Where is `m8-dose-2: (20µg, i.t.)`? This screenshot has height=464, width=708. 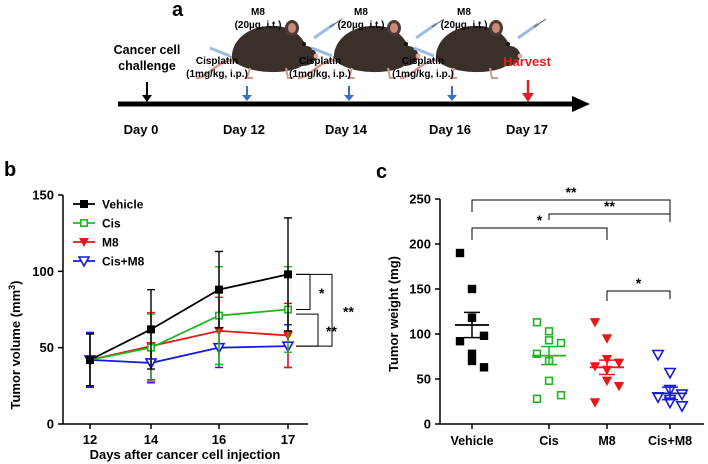
m8-dose-2: (20µg, i.t.) is located at coordinates (361, 25).